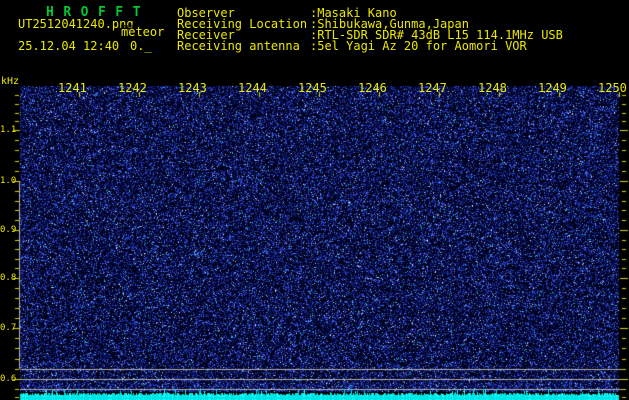 The height and width of the screenshot is (400, 629). Describe the element at coordinates (492, 88) in the screenshot. I see `time-tick-label: 1248` at that location.